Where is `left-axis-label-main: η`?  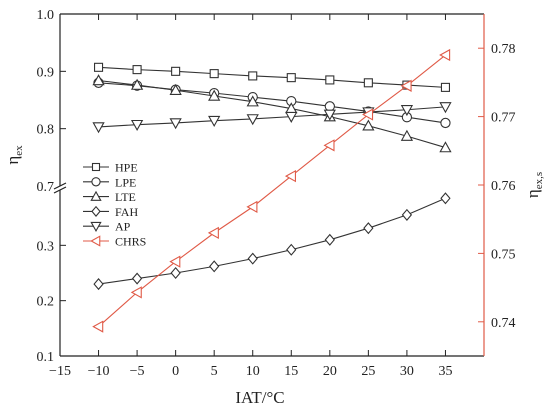 left-axis-label-main: η is located at coordinates (12, 160).